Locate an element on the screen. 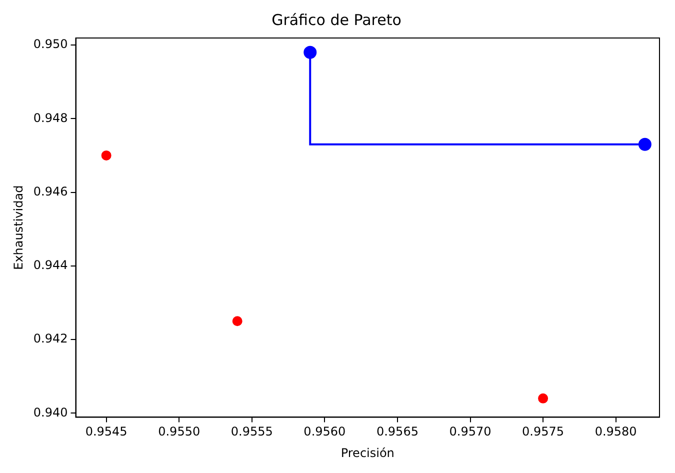 The height and width of the screenshot is (473, 675). x-tick-label: 0.9560 is located at coordinates (325, 431).